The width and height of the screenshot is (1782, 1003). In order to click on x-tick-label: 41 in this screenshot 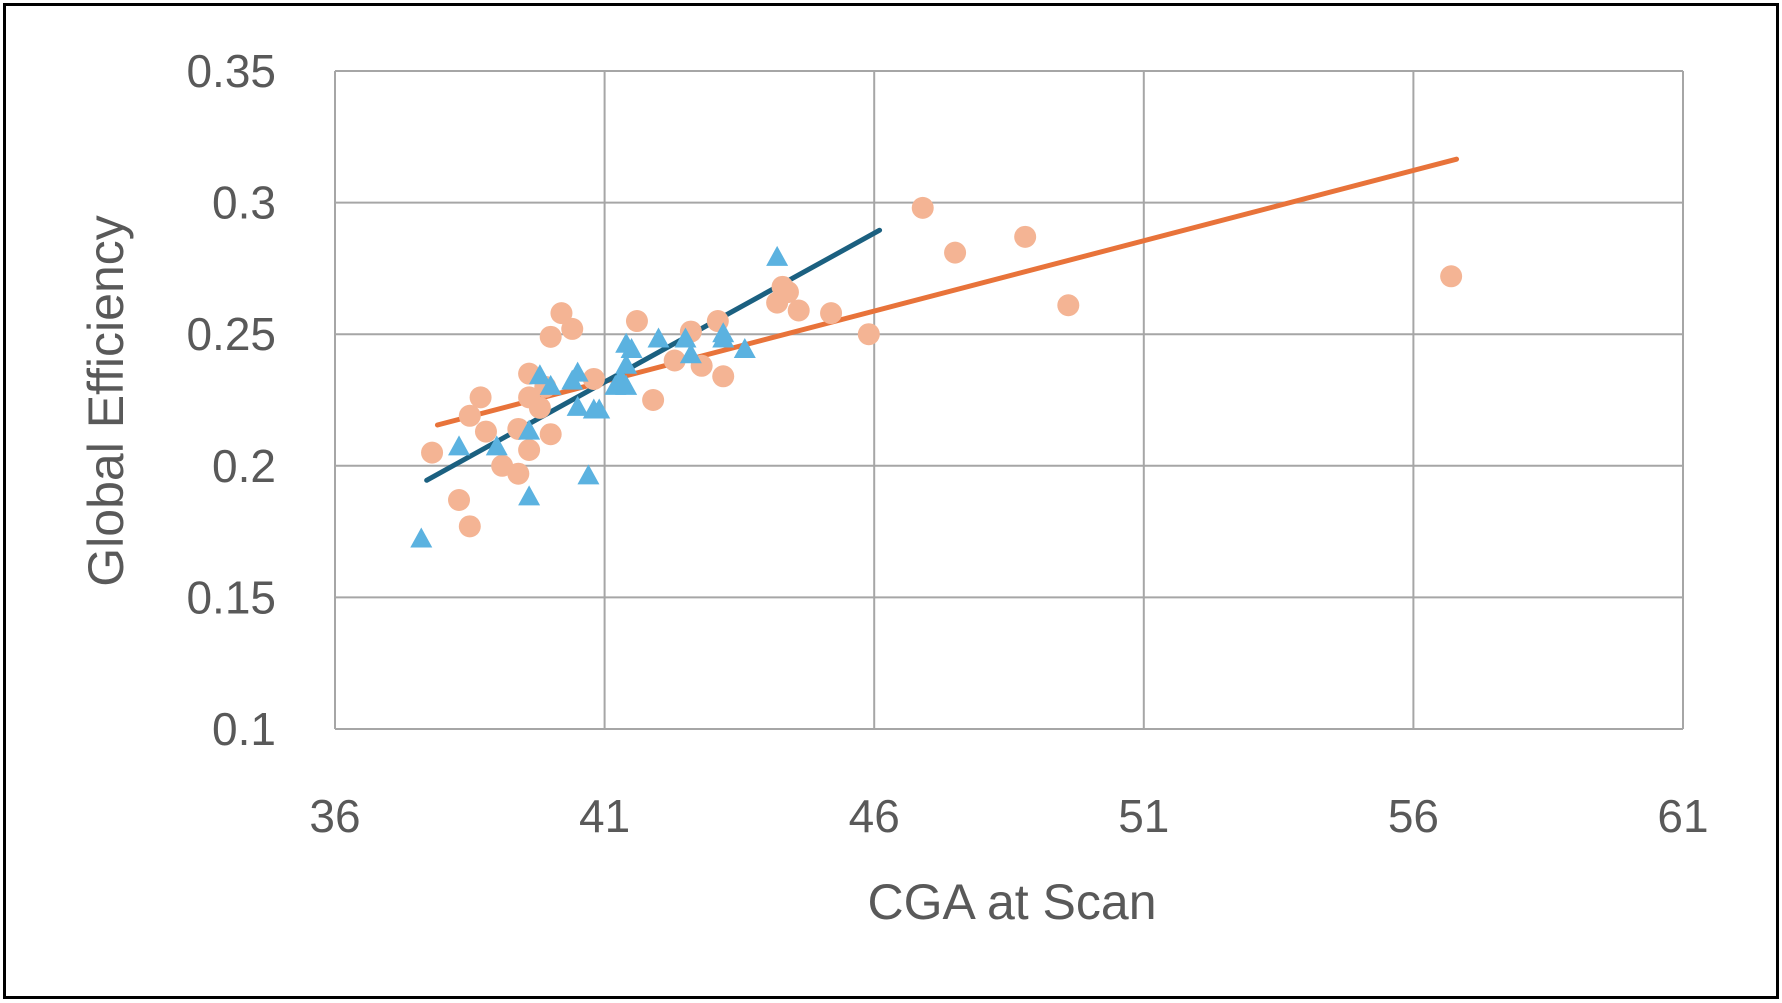, I will do `click(604, 816)`.